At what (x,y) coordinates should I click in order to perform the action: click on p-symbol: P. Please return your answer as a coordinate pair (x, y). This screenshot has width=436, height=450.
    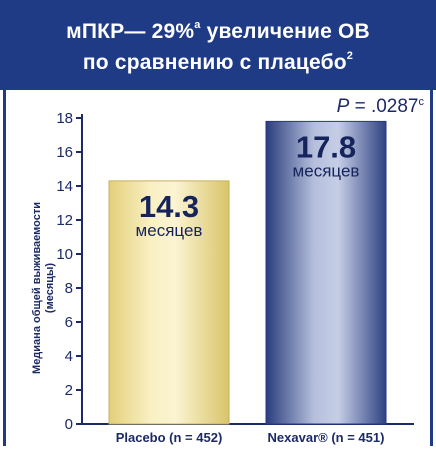
    Looking at the image, I should click on (343, 106).